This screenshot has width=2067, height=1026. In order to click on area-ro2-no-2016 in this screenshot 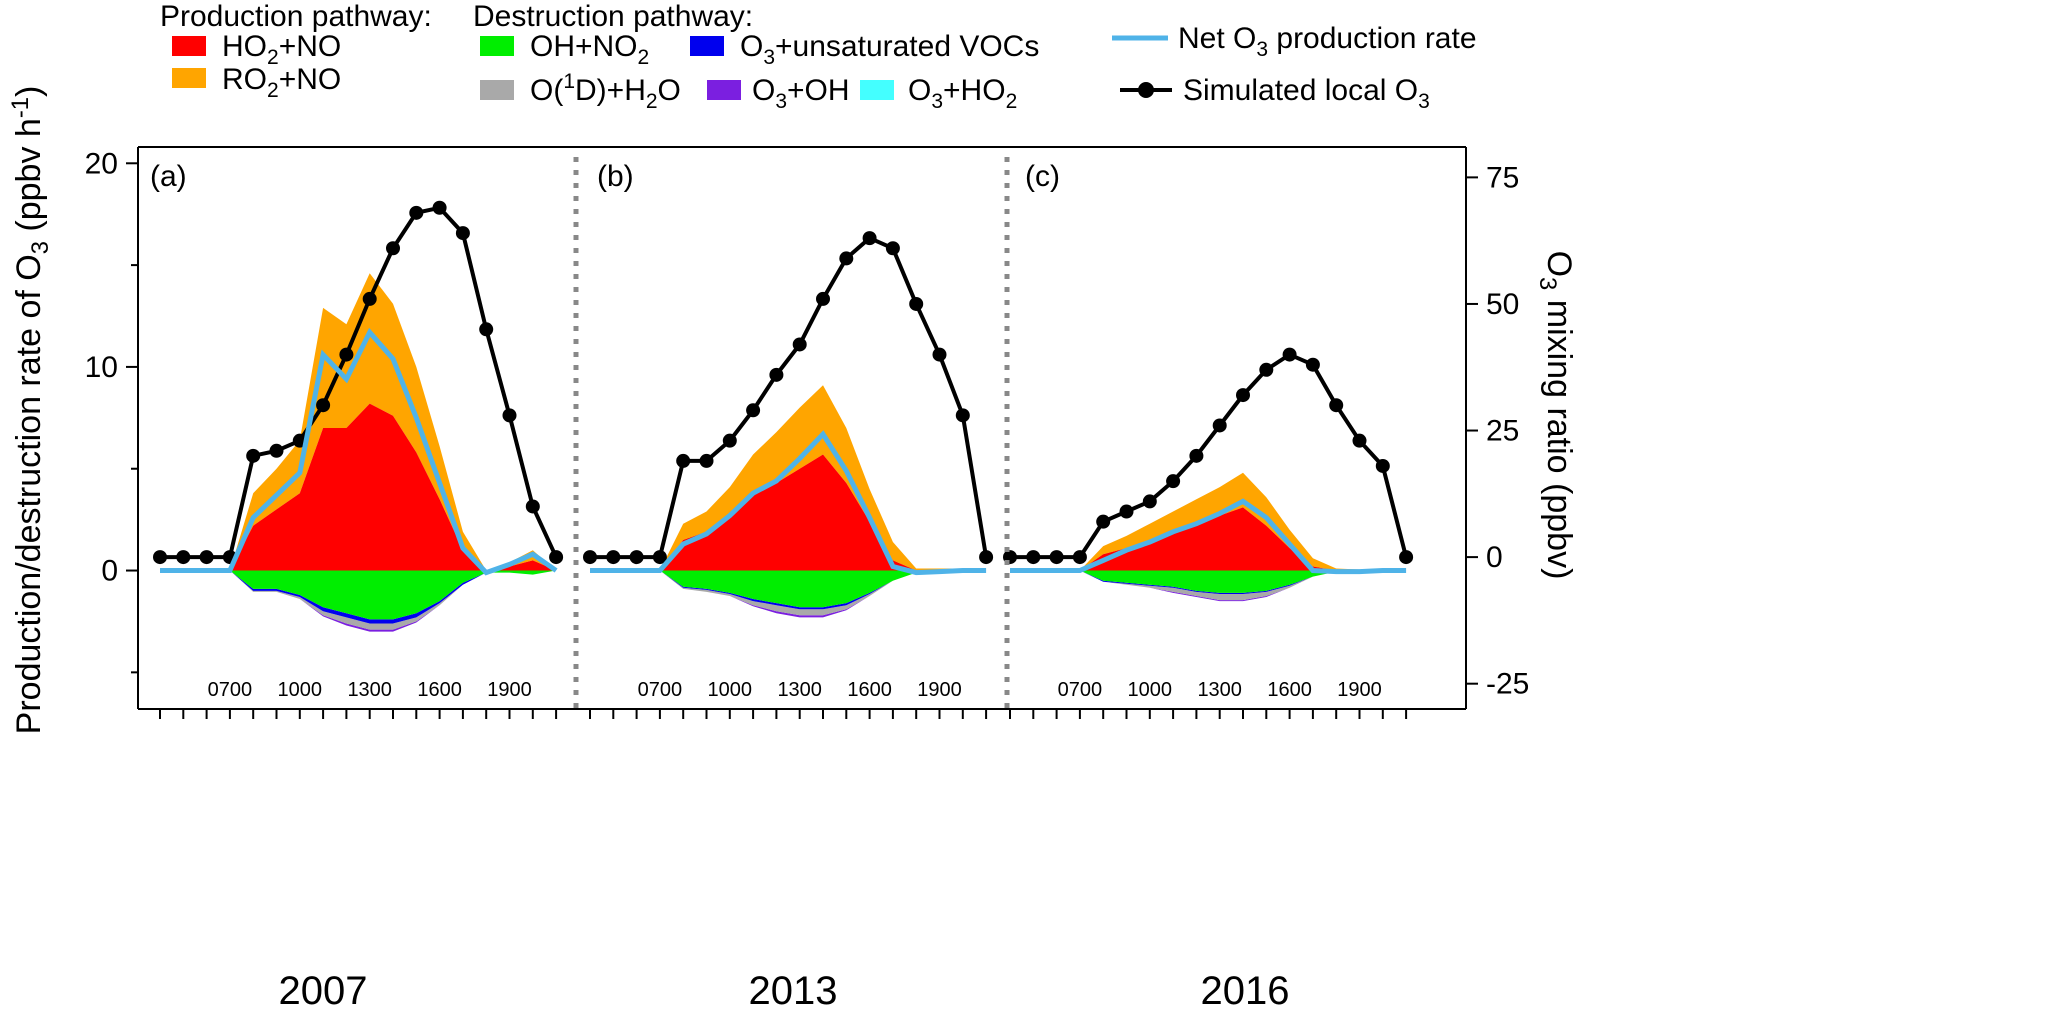, I will do `click(1208, 521)`.